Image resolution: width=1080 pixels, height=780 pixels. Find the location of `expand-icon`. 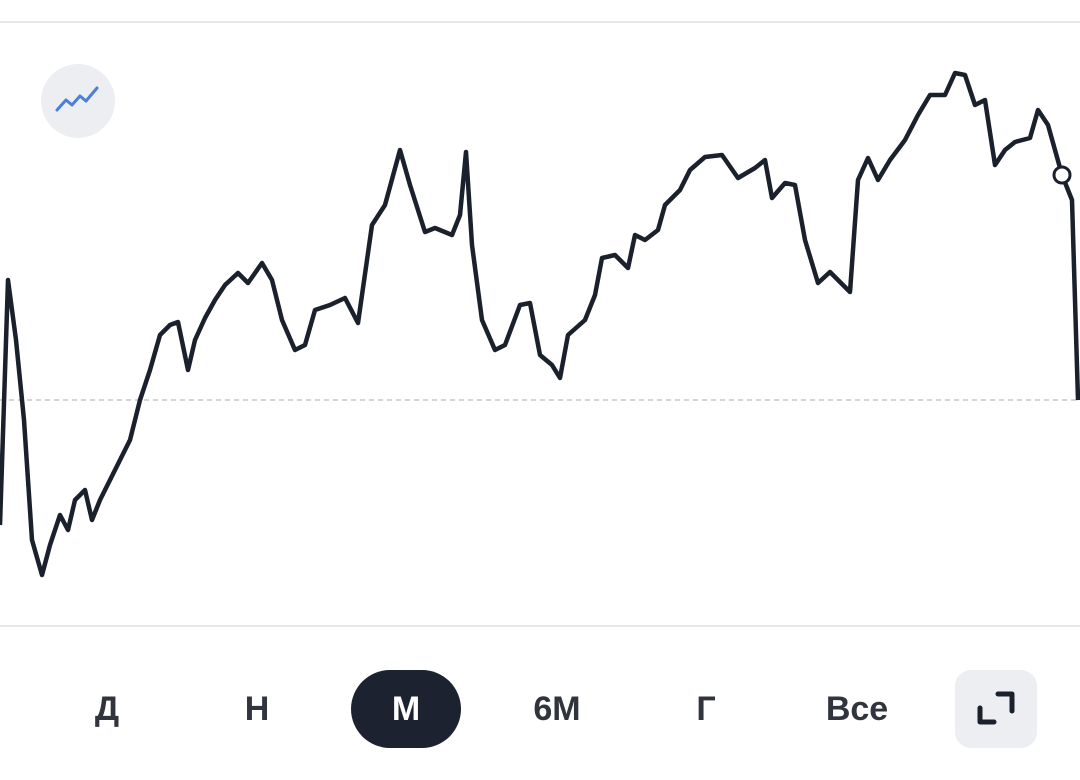

expand-icon is located at coordinates (996, 708).